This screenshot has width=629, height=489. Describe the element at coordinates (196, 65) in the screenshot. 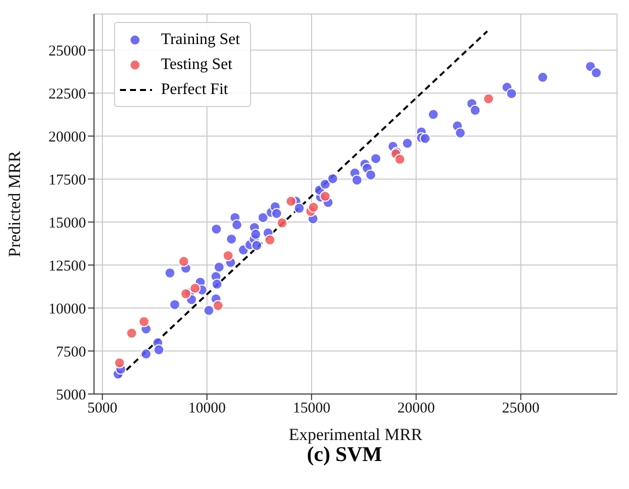

I see `legend-label: Testing Set` at that location.